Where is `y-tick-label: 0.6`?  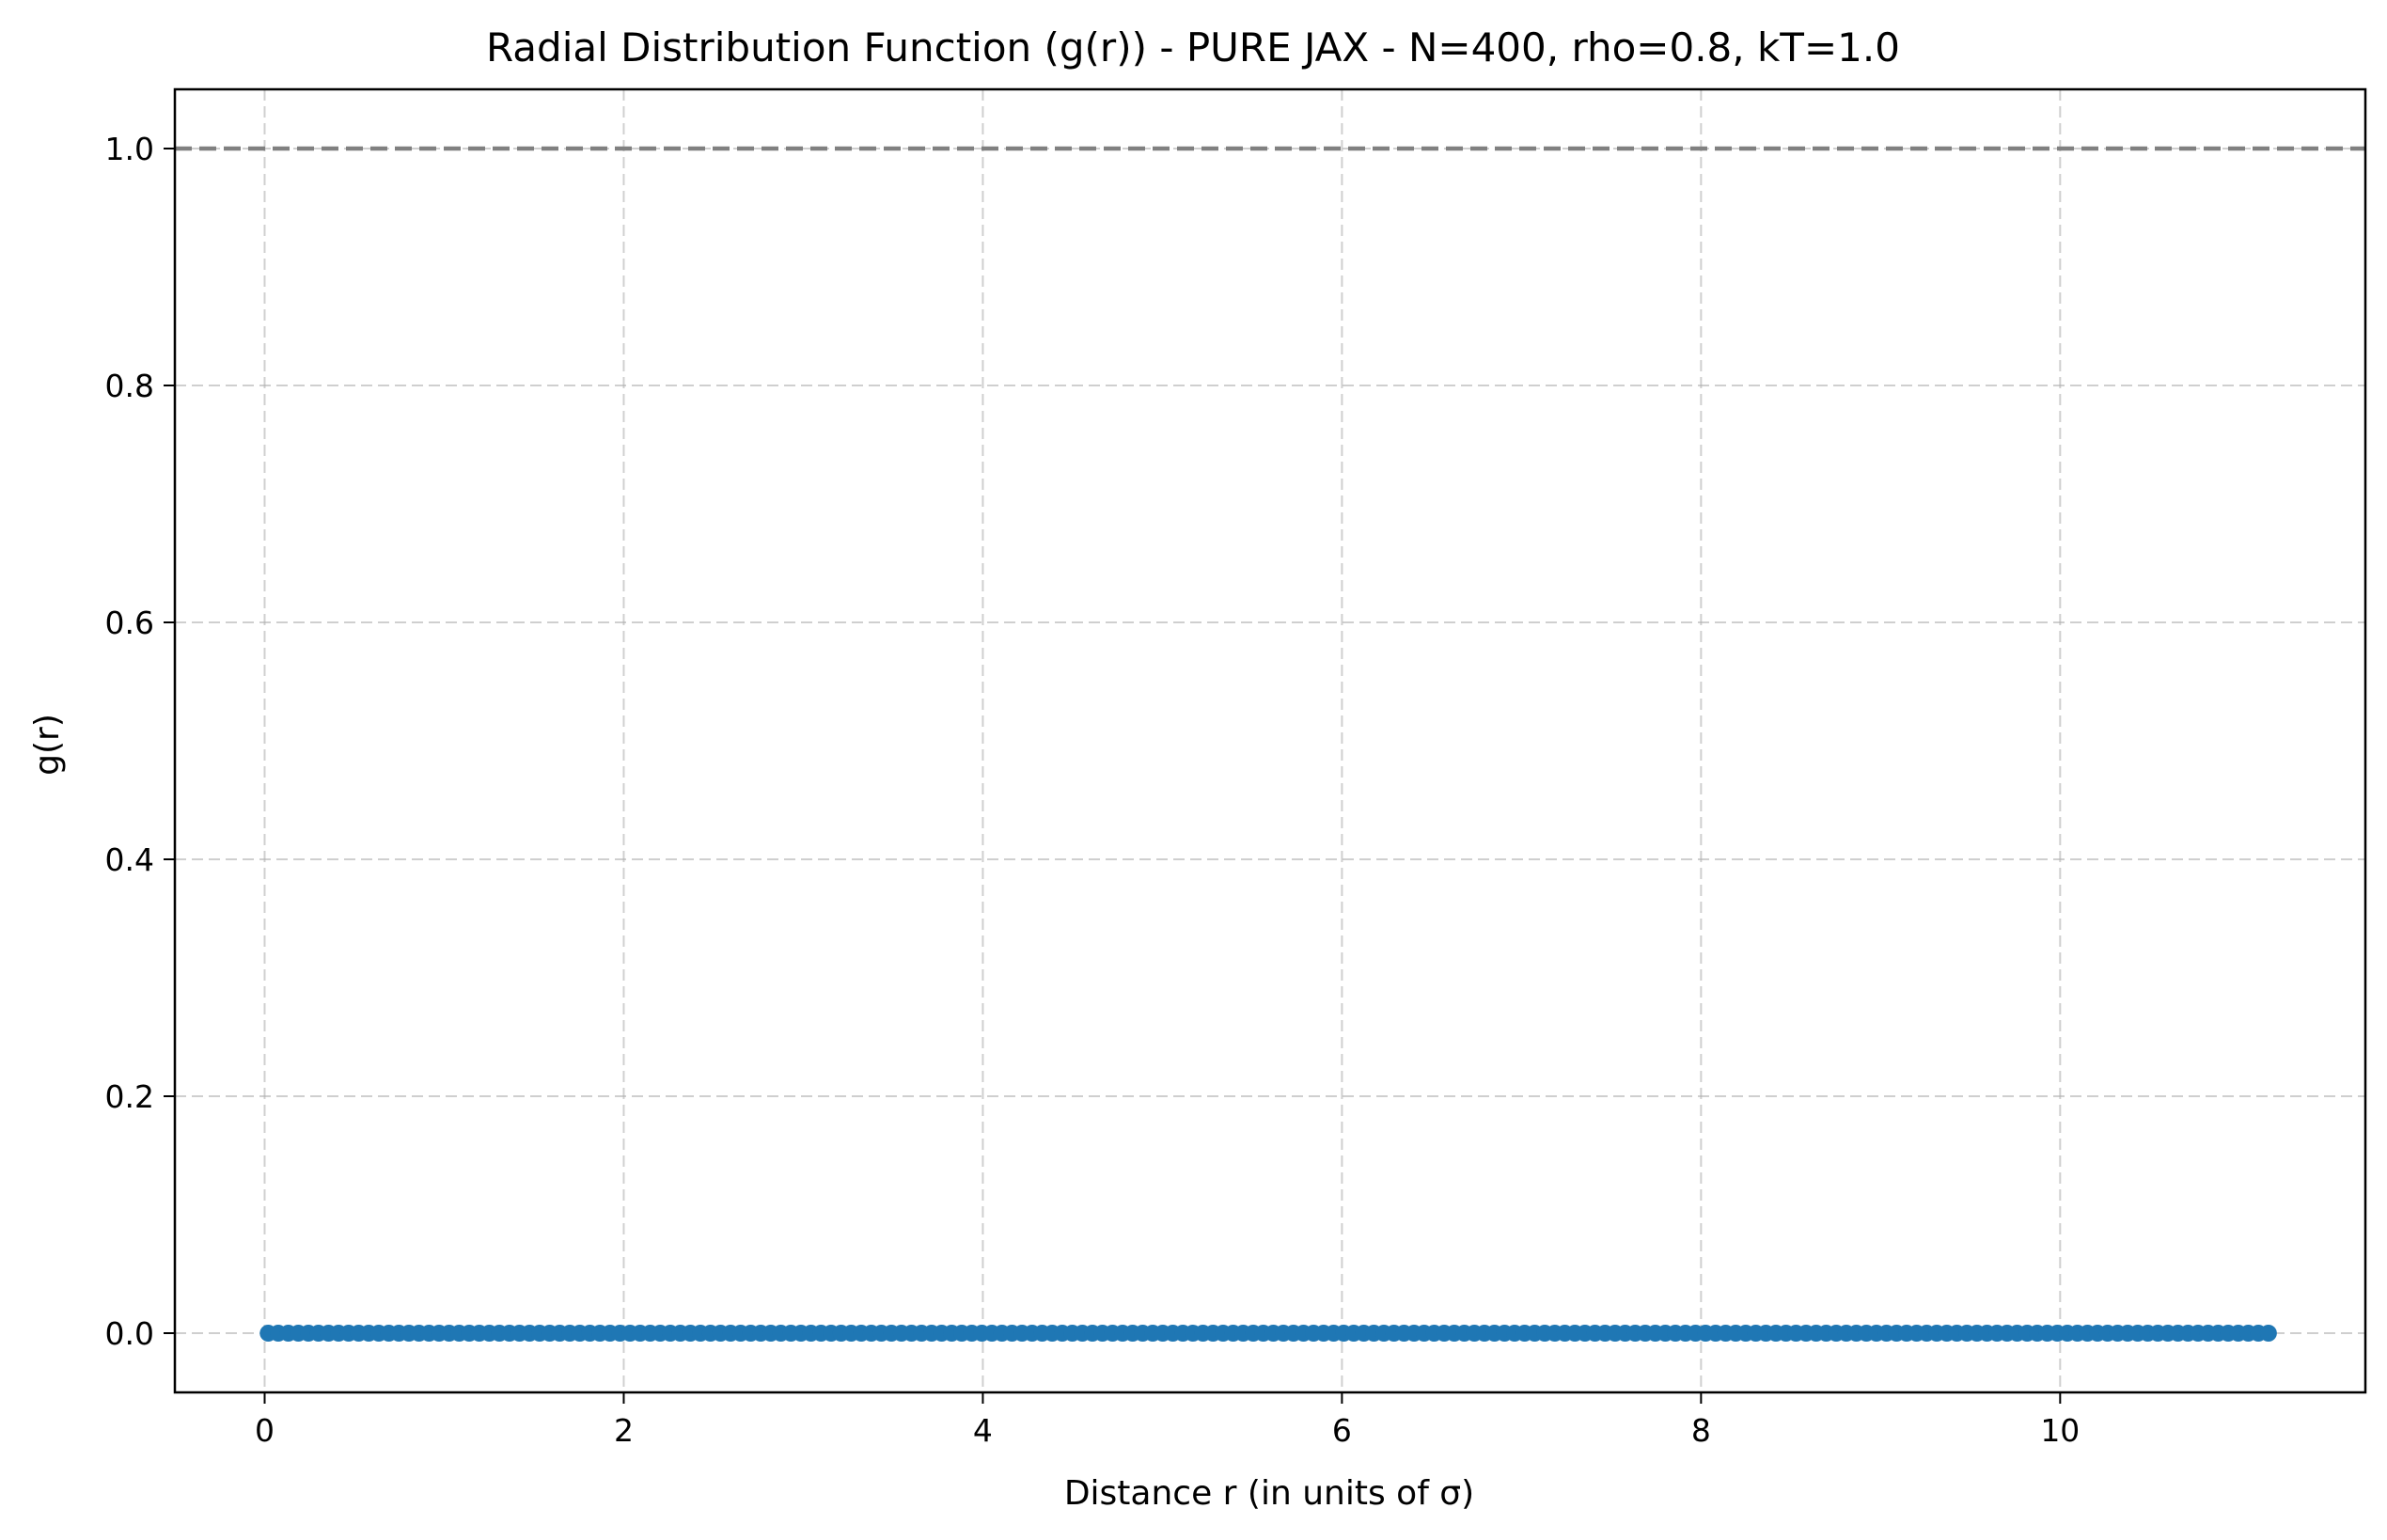
y-tick-label: 0.6 is located at coordinates (129, 623).